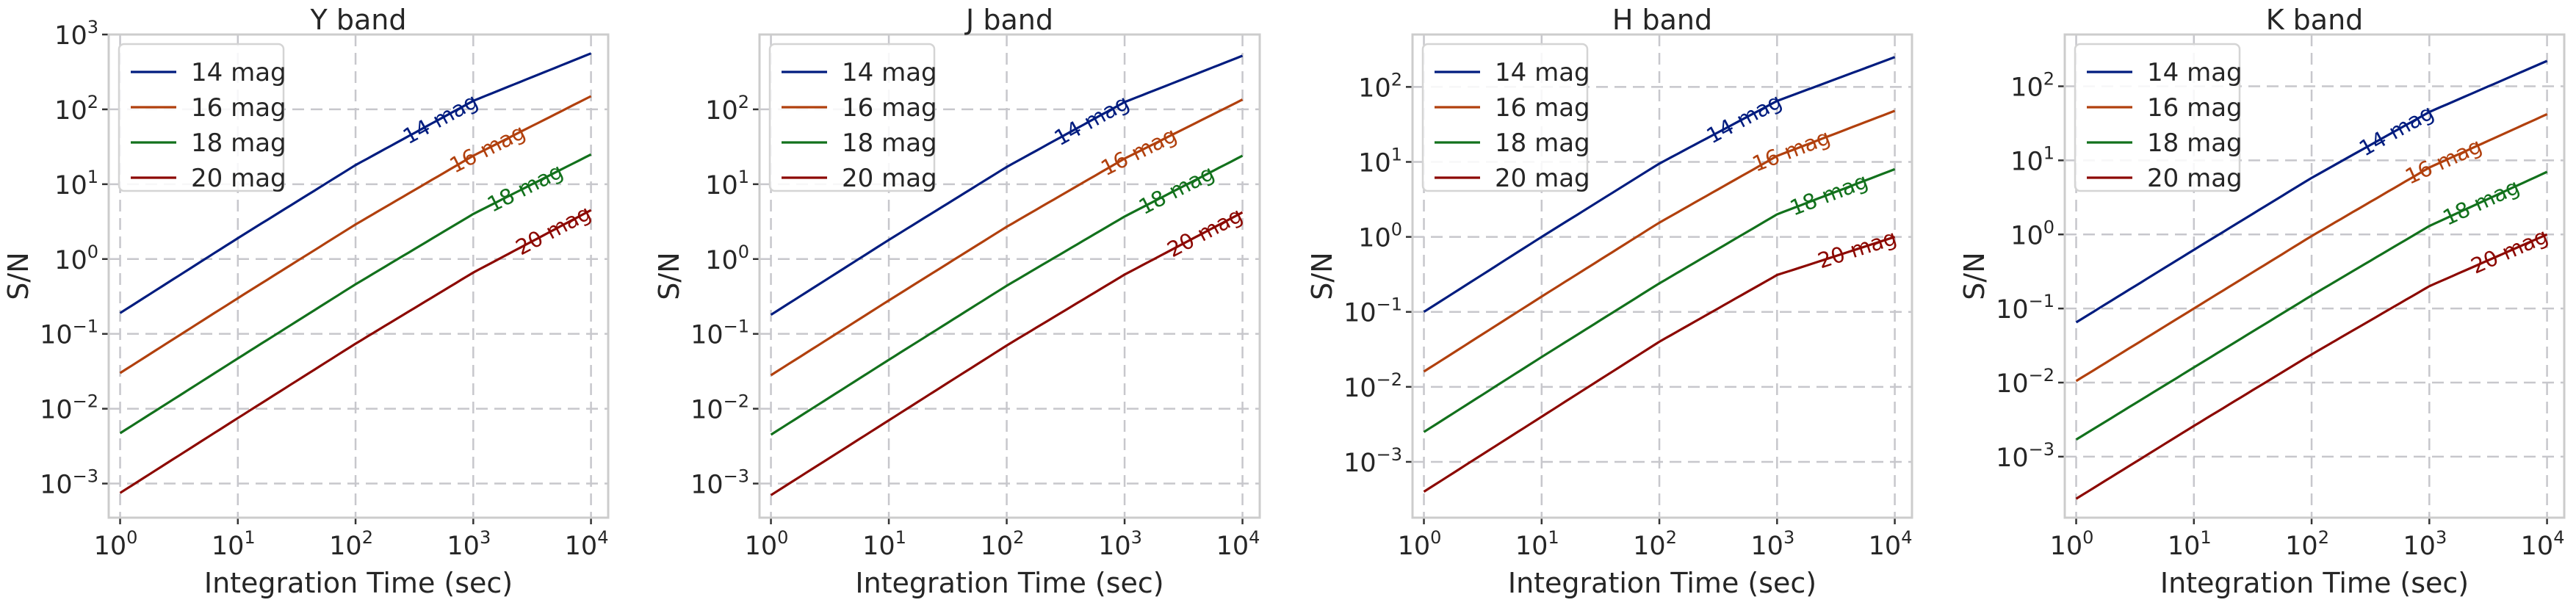 The width and height of the screenshot is (2576, 608). I want to click on panel-title: J band, so click(1009, 20).